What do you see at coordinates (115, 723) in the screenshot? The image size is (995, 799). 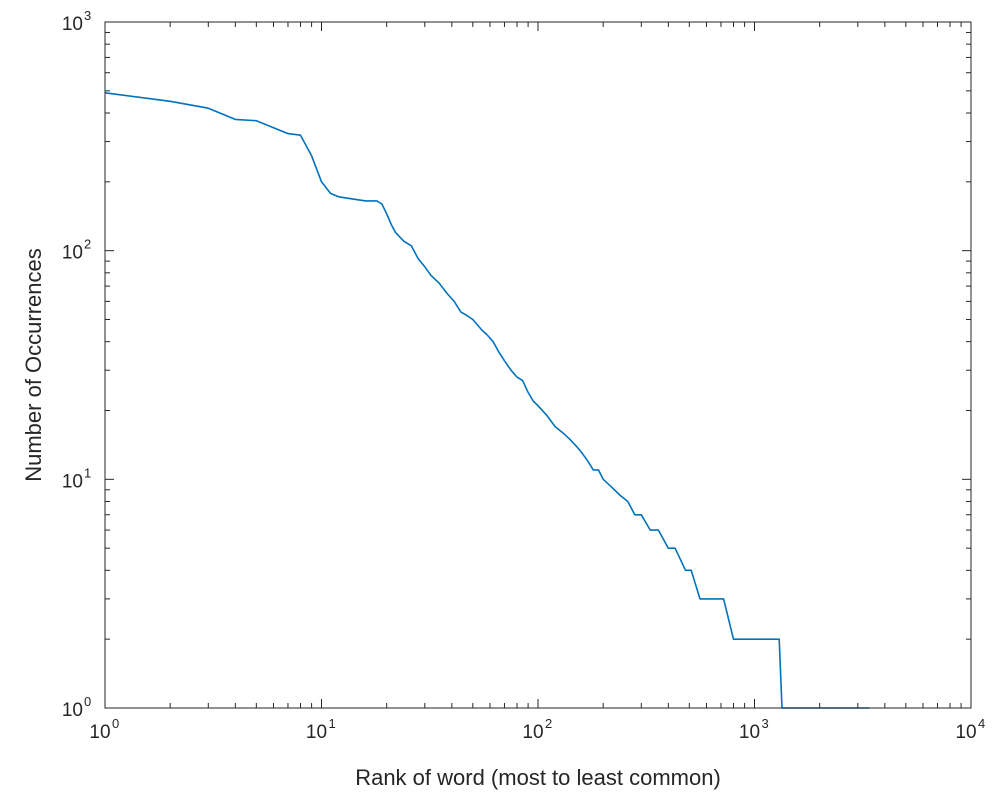 I see `x-tick-label-exponent: 0` at bounding box center [115, 723].